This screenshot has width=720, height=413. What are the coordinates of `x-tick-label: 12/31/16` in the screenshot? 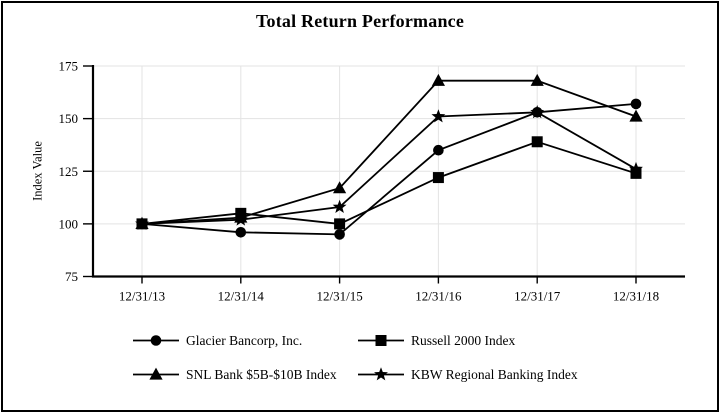 It's located at (438, 296).